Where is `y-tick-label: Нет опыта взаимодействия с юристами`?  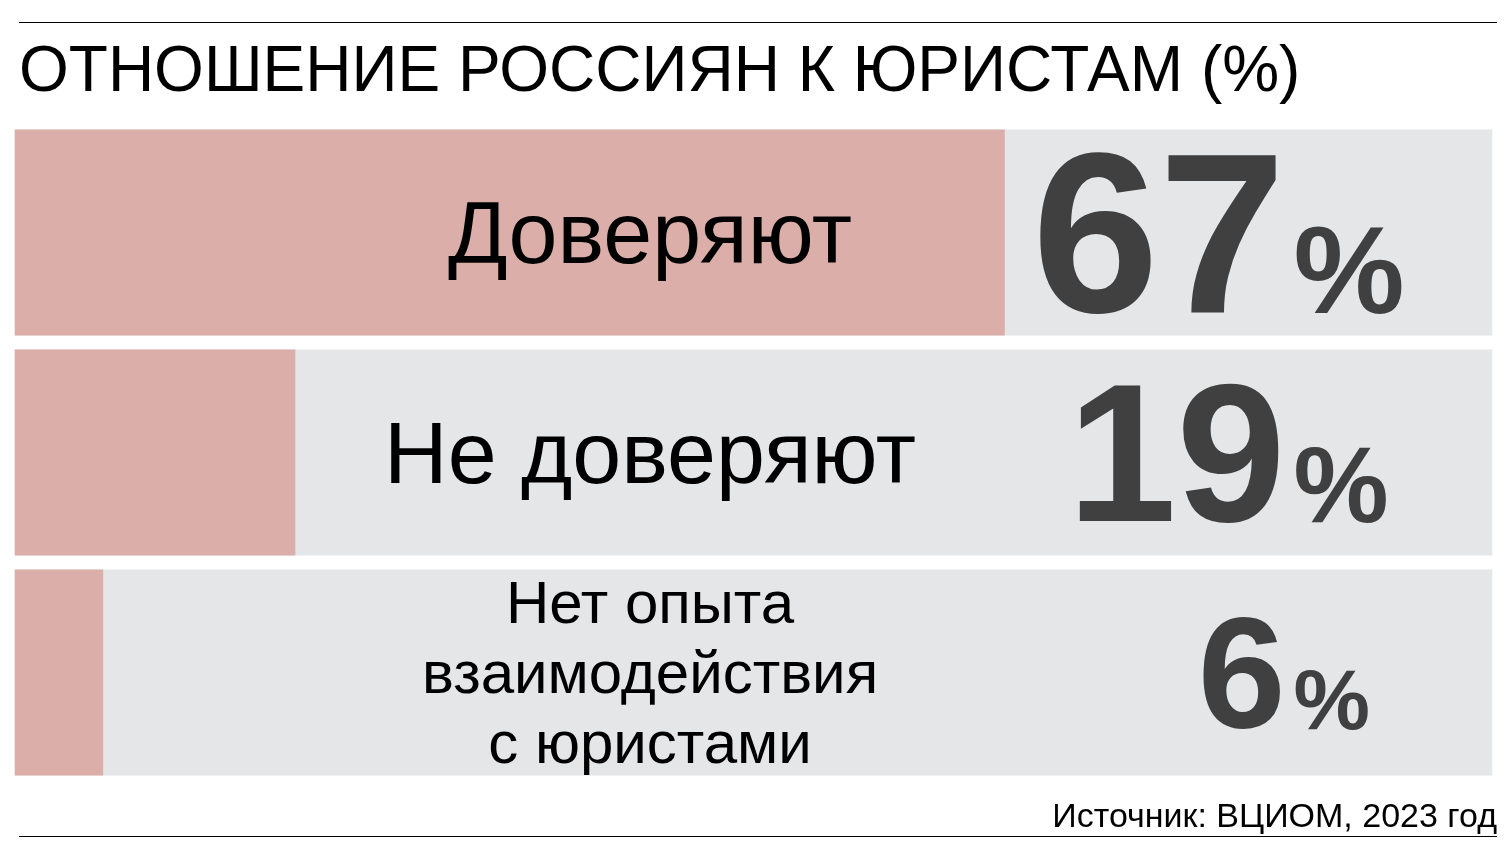
y-tick-label: Нет опыта взаимодействия с юристами is located at coordinates (650, 672).